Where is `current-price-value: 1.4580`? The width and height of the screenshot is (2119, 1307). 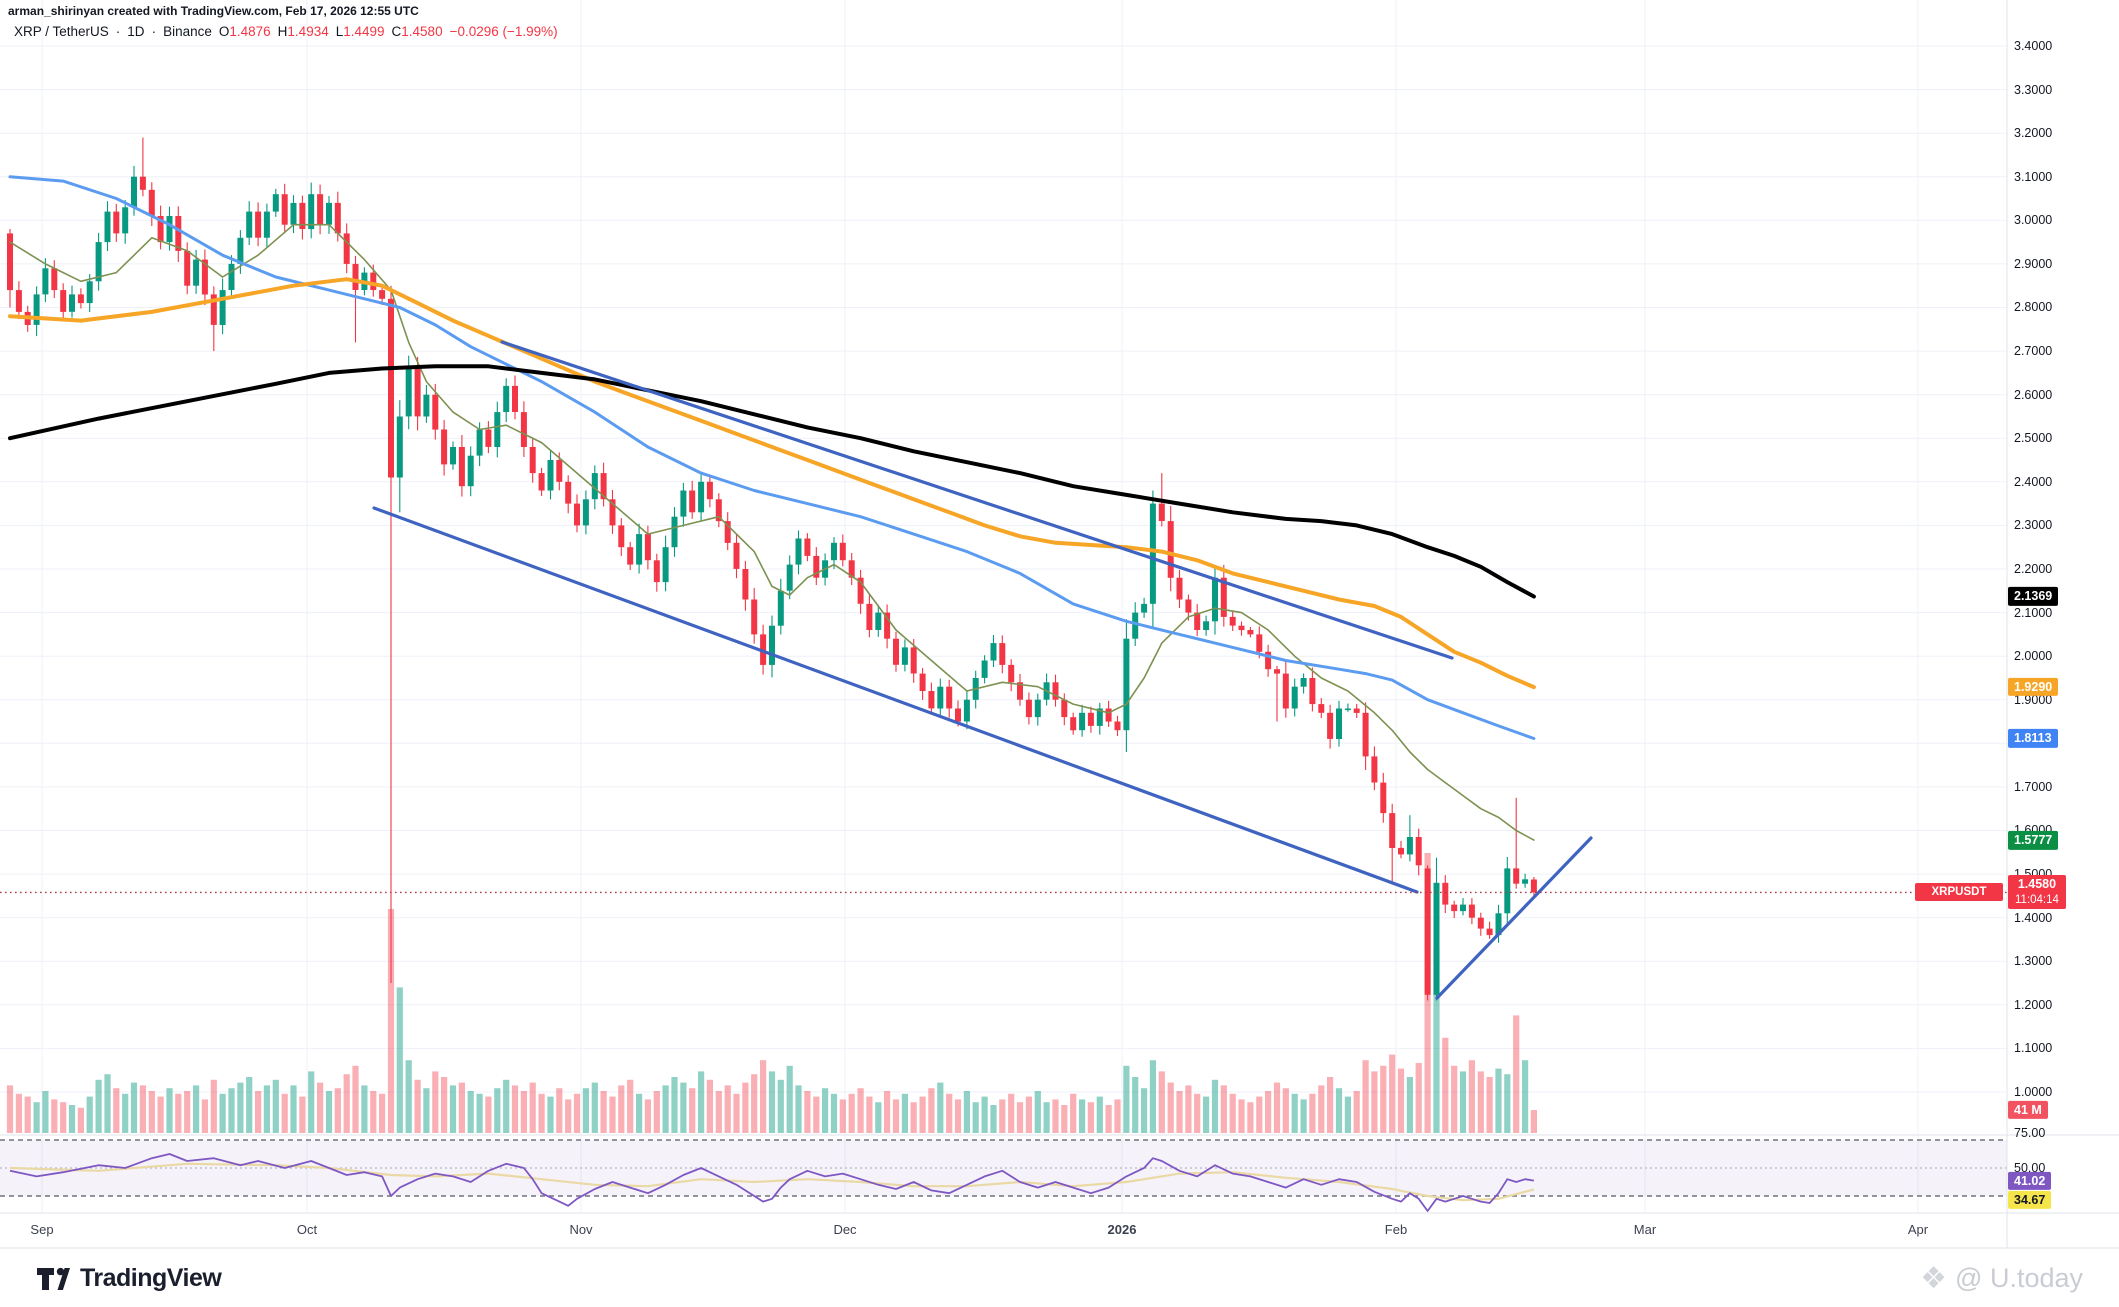
current-price-value: 1.4580 is located at coordinates (2037, 884).